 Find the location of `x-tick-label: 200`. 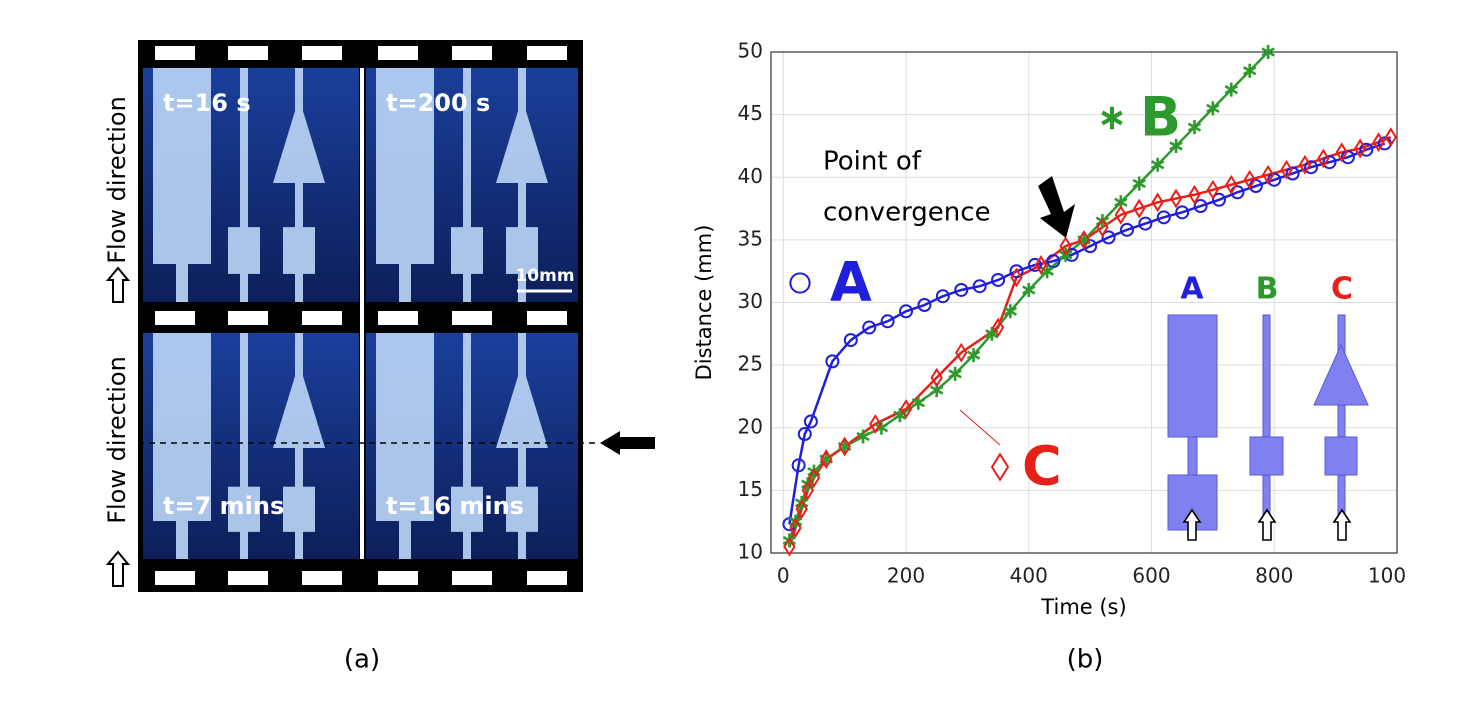

x-tick-label: 200 is located at coordinates (906, 576).